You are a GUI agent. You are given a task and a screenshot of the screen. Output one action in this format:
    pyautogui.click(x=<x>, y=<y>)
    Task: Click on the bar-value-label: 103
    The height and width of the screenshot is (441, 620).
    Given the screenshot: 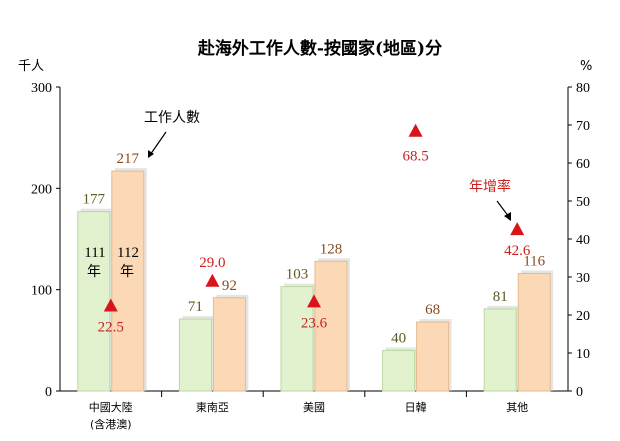 What is the action you would take?
    pyautogui.click(x=297, y=275)
    